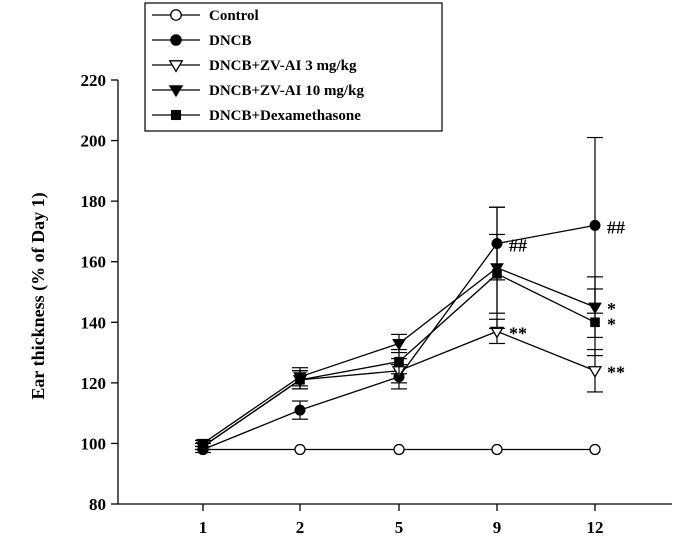 The width and height of the screenshot is (686, 539). I want to click on legend-label: DNCB+ZV-AI 10 mg/kg, so click(286, 91).